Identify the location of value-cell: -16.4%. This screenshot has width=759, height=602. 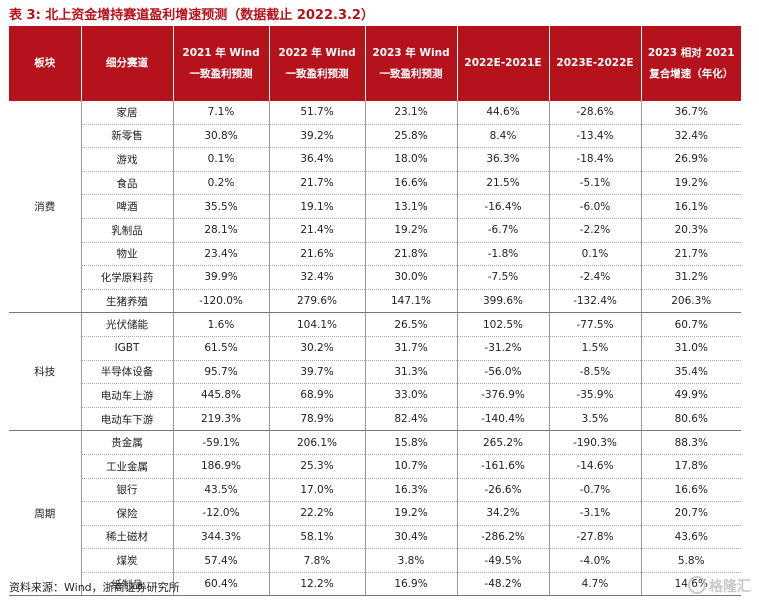
(503, 206).